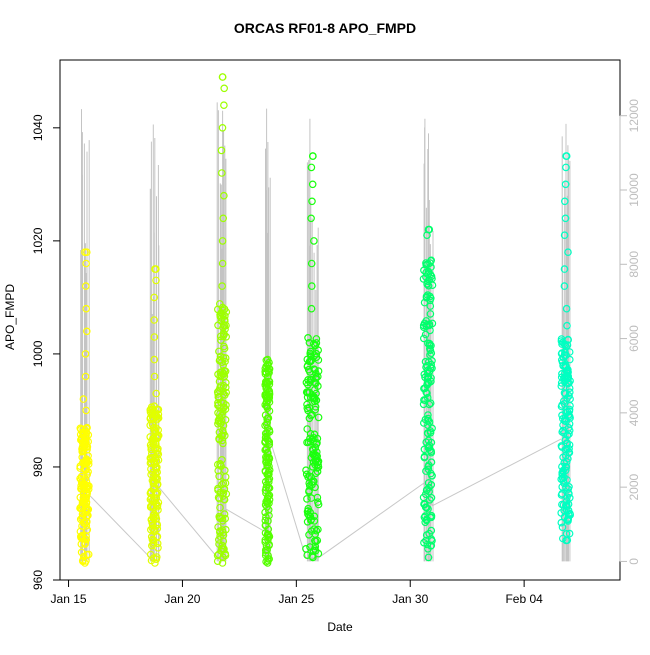 Image resolution: width=650 pixels, height=655 pixels. What do you see at coordinates (182, 599) in the screenshot?
I see `x-tick-label: Jan 20` at bounding box center [182, 599].